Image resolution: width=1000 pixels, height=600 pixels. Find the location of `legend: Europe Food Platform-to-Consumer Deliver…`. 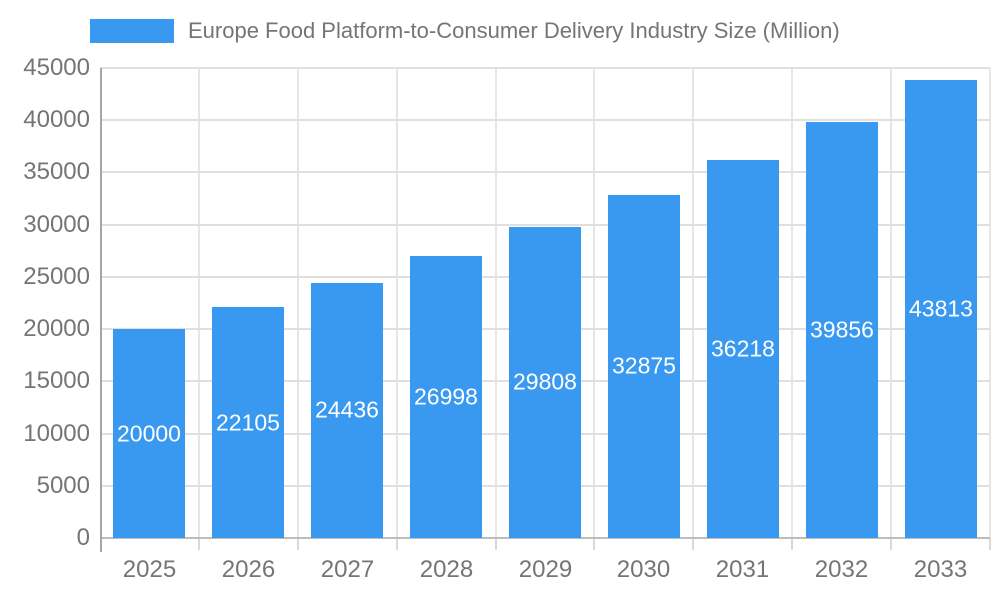

legend: Europe Food Platform-to-Consumer Deliver… is located at coordinates (465, 31).